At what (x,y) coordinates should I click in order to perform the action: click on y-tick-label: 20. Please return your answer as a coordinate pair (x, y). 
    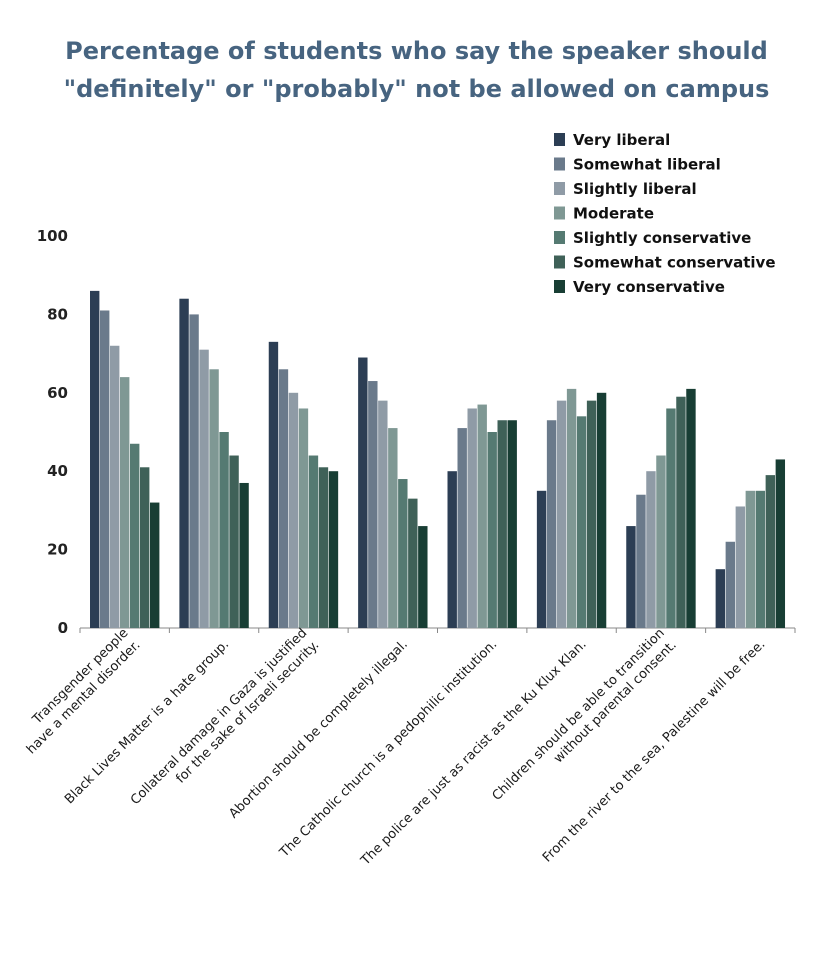
    Looking at the image, I should click on (57, 550).